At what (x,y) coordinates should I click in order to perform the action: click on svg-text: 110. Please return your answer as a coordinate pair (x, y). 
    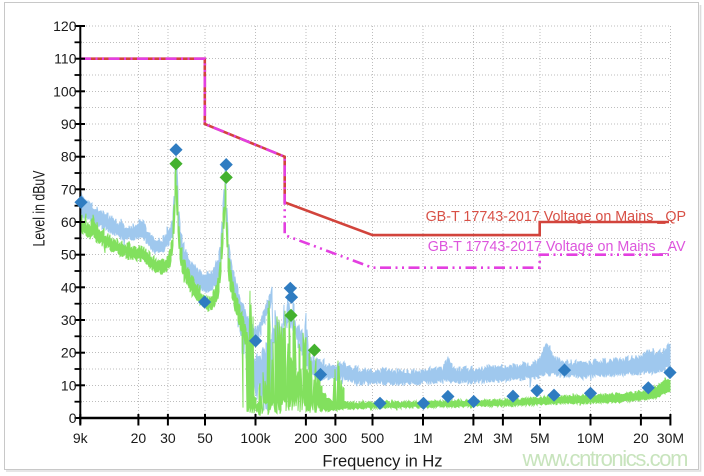
    Looking at the image, I should click on (65, 59).